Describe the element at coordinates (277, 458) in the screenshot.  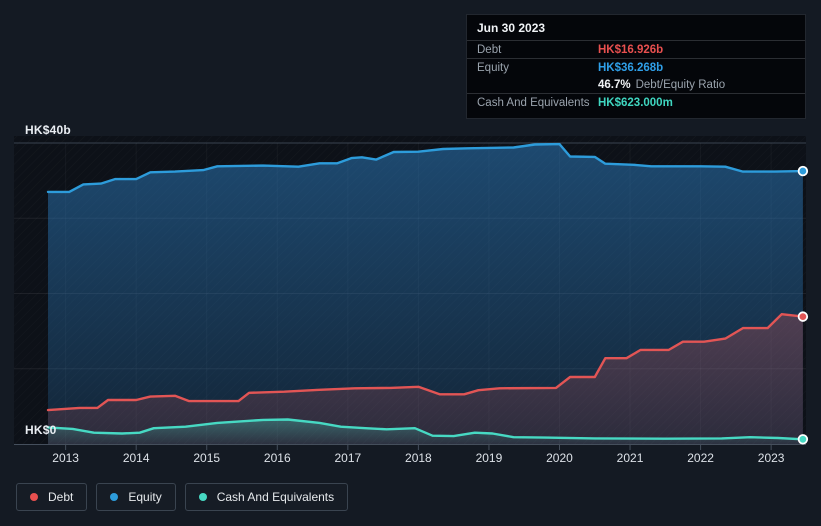
I see `svg-text: 2016` at that location.